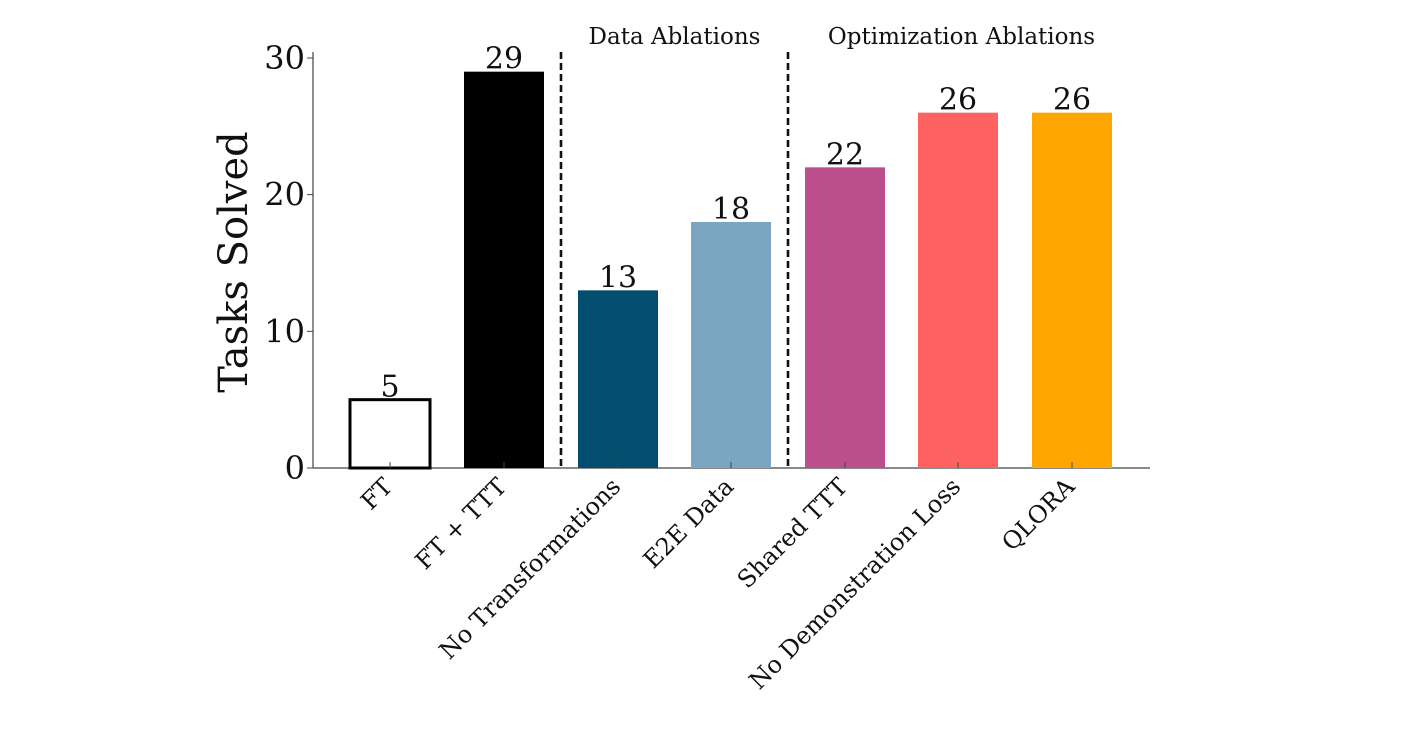 This screenshot has width=1409, height=735. What do you see at coordinates (504, 59) in the screenshot?
I see `data-label: 29` at bounding box center [504, 59].